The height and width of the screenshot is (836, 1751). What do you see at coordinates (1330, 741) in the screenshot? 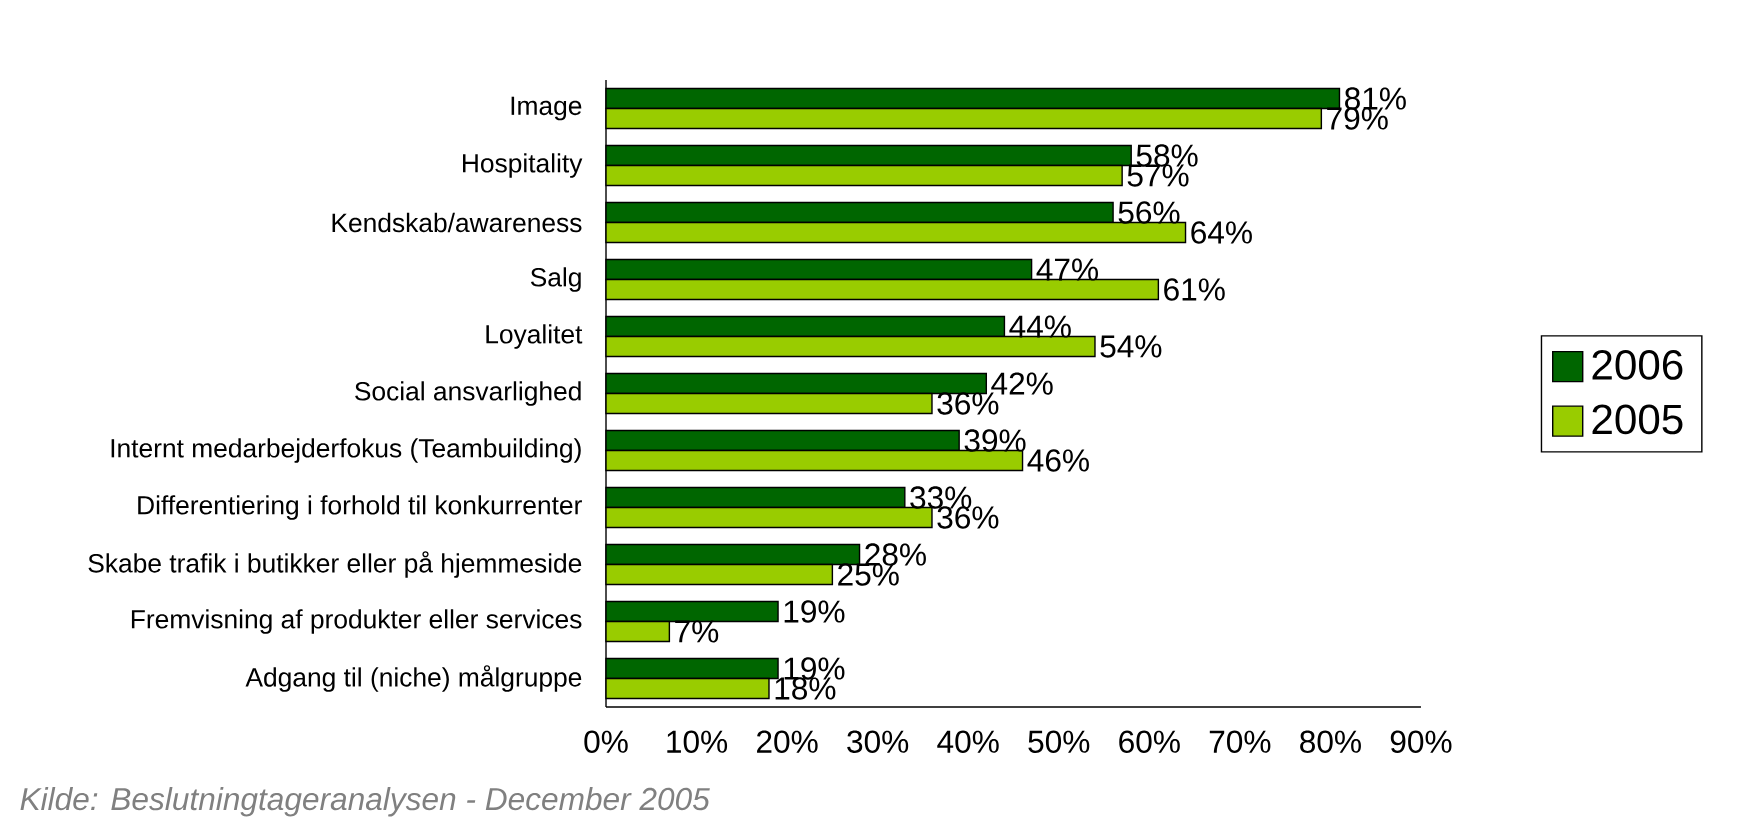
I see `x-tick-label: 80%` at bounding box center [1330, 741].